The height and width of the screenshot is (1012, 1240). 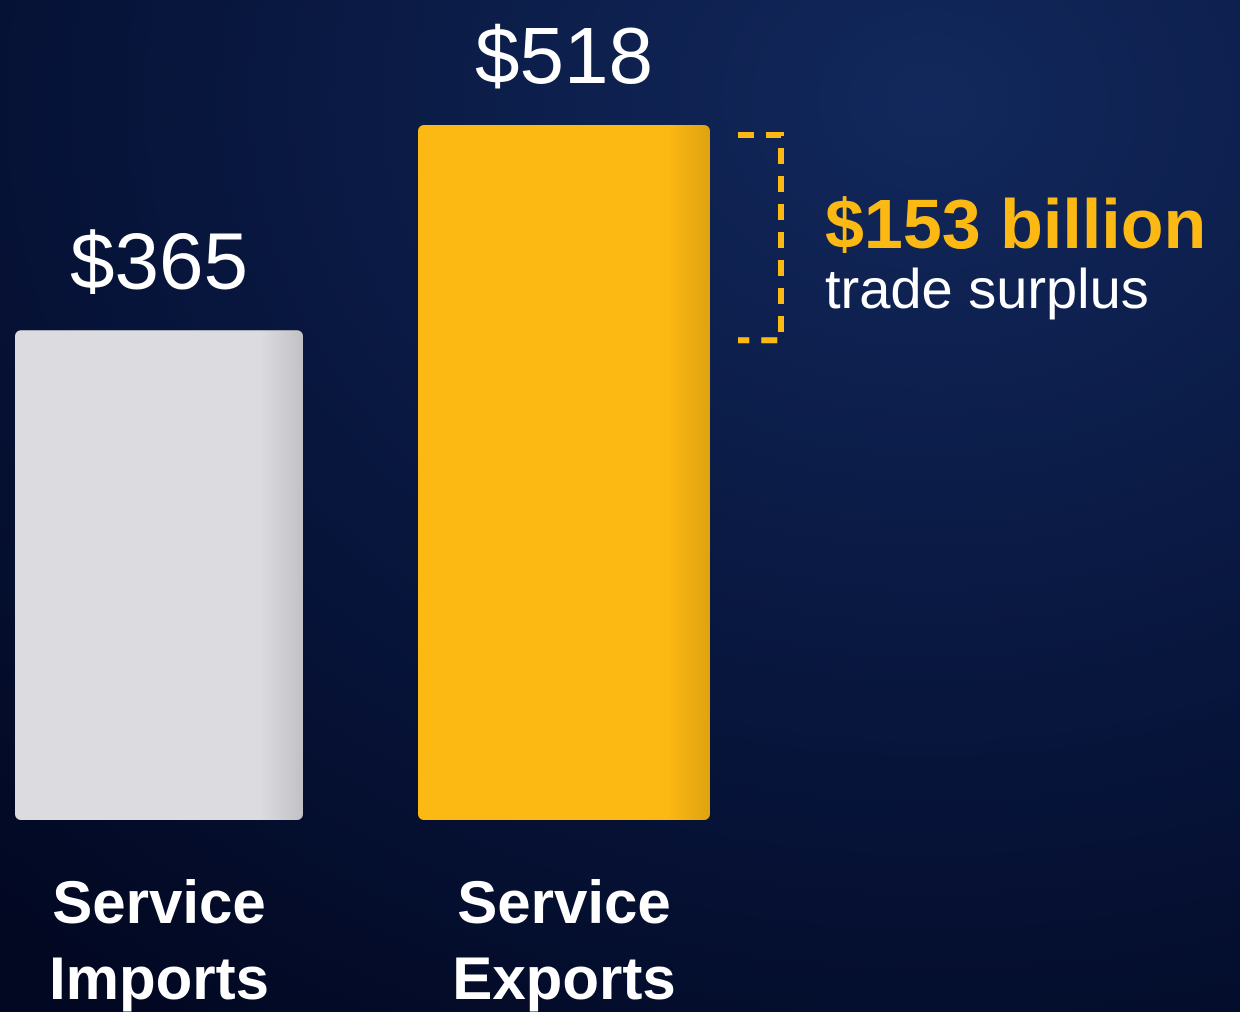 I want to click on bar-shade, so click(x=159, y=575).